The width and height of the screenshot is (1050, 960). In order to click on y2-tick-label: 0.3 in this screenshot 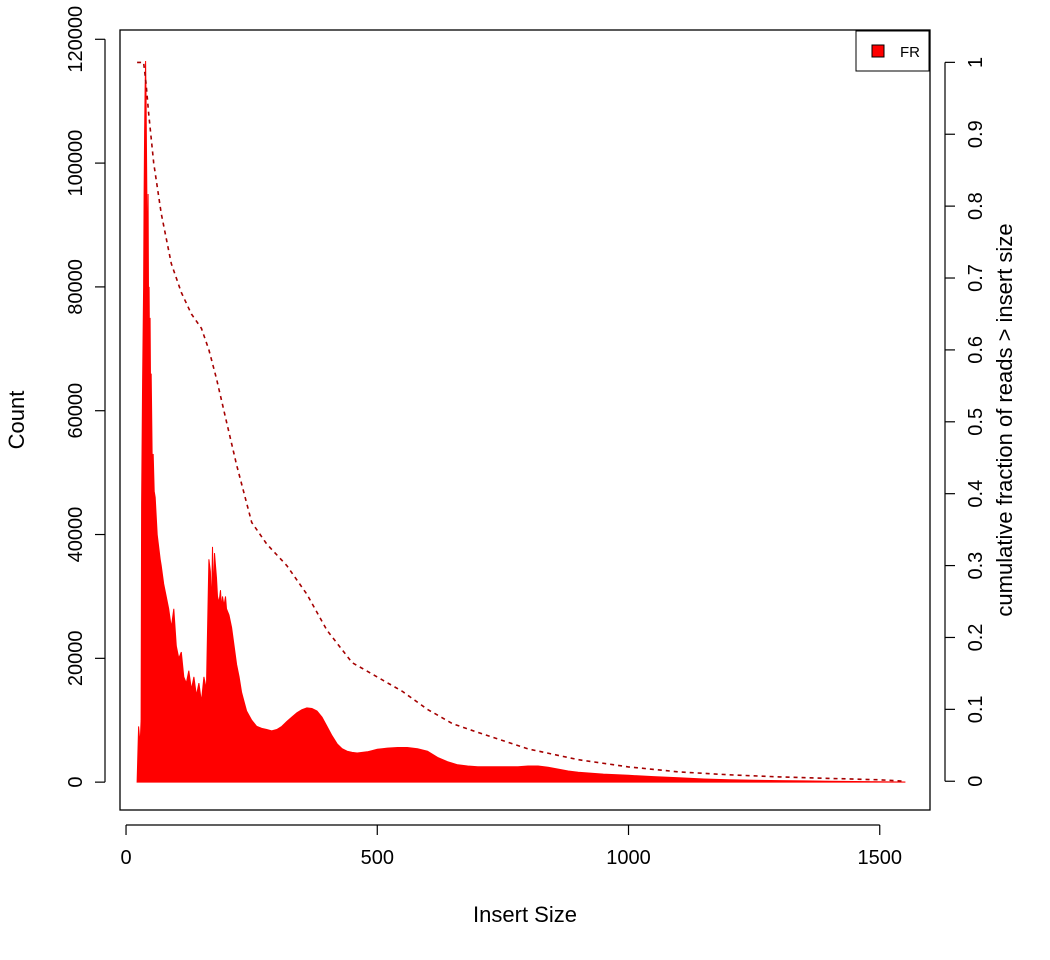, I will do `click(976, 566)`.